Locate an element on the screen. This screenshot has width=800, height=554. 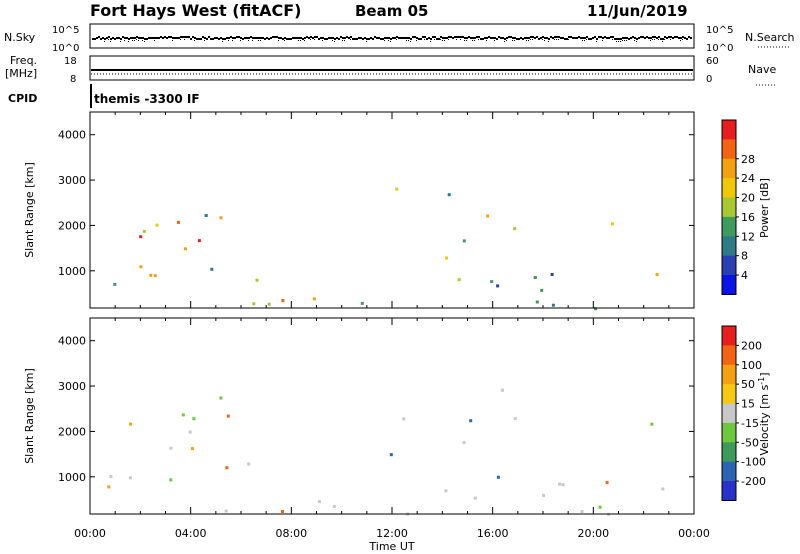
x-tick-label: 00:00 is located at coordinates (694, 533).